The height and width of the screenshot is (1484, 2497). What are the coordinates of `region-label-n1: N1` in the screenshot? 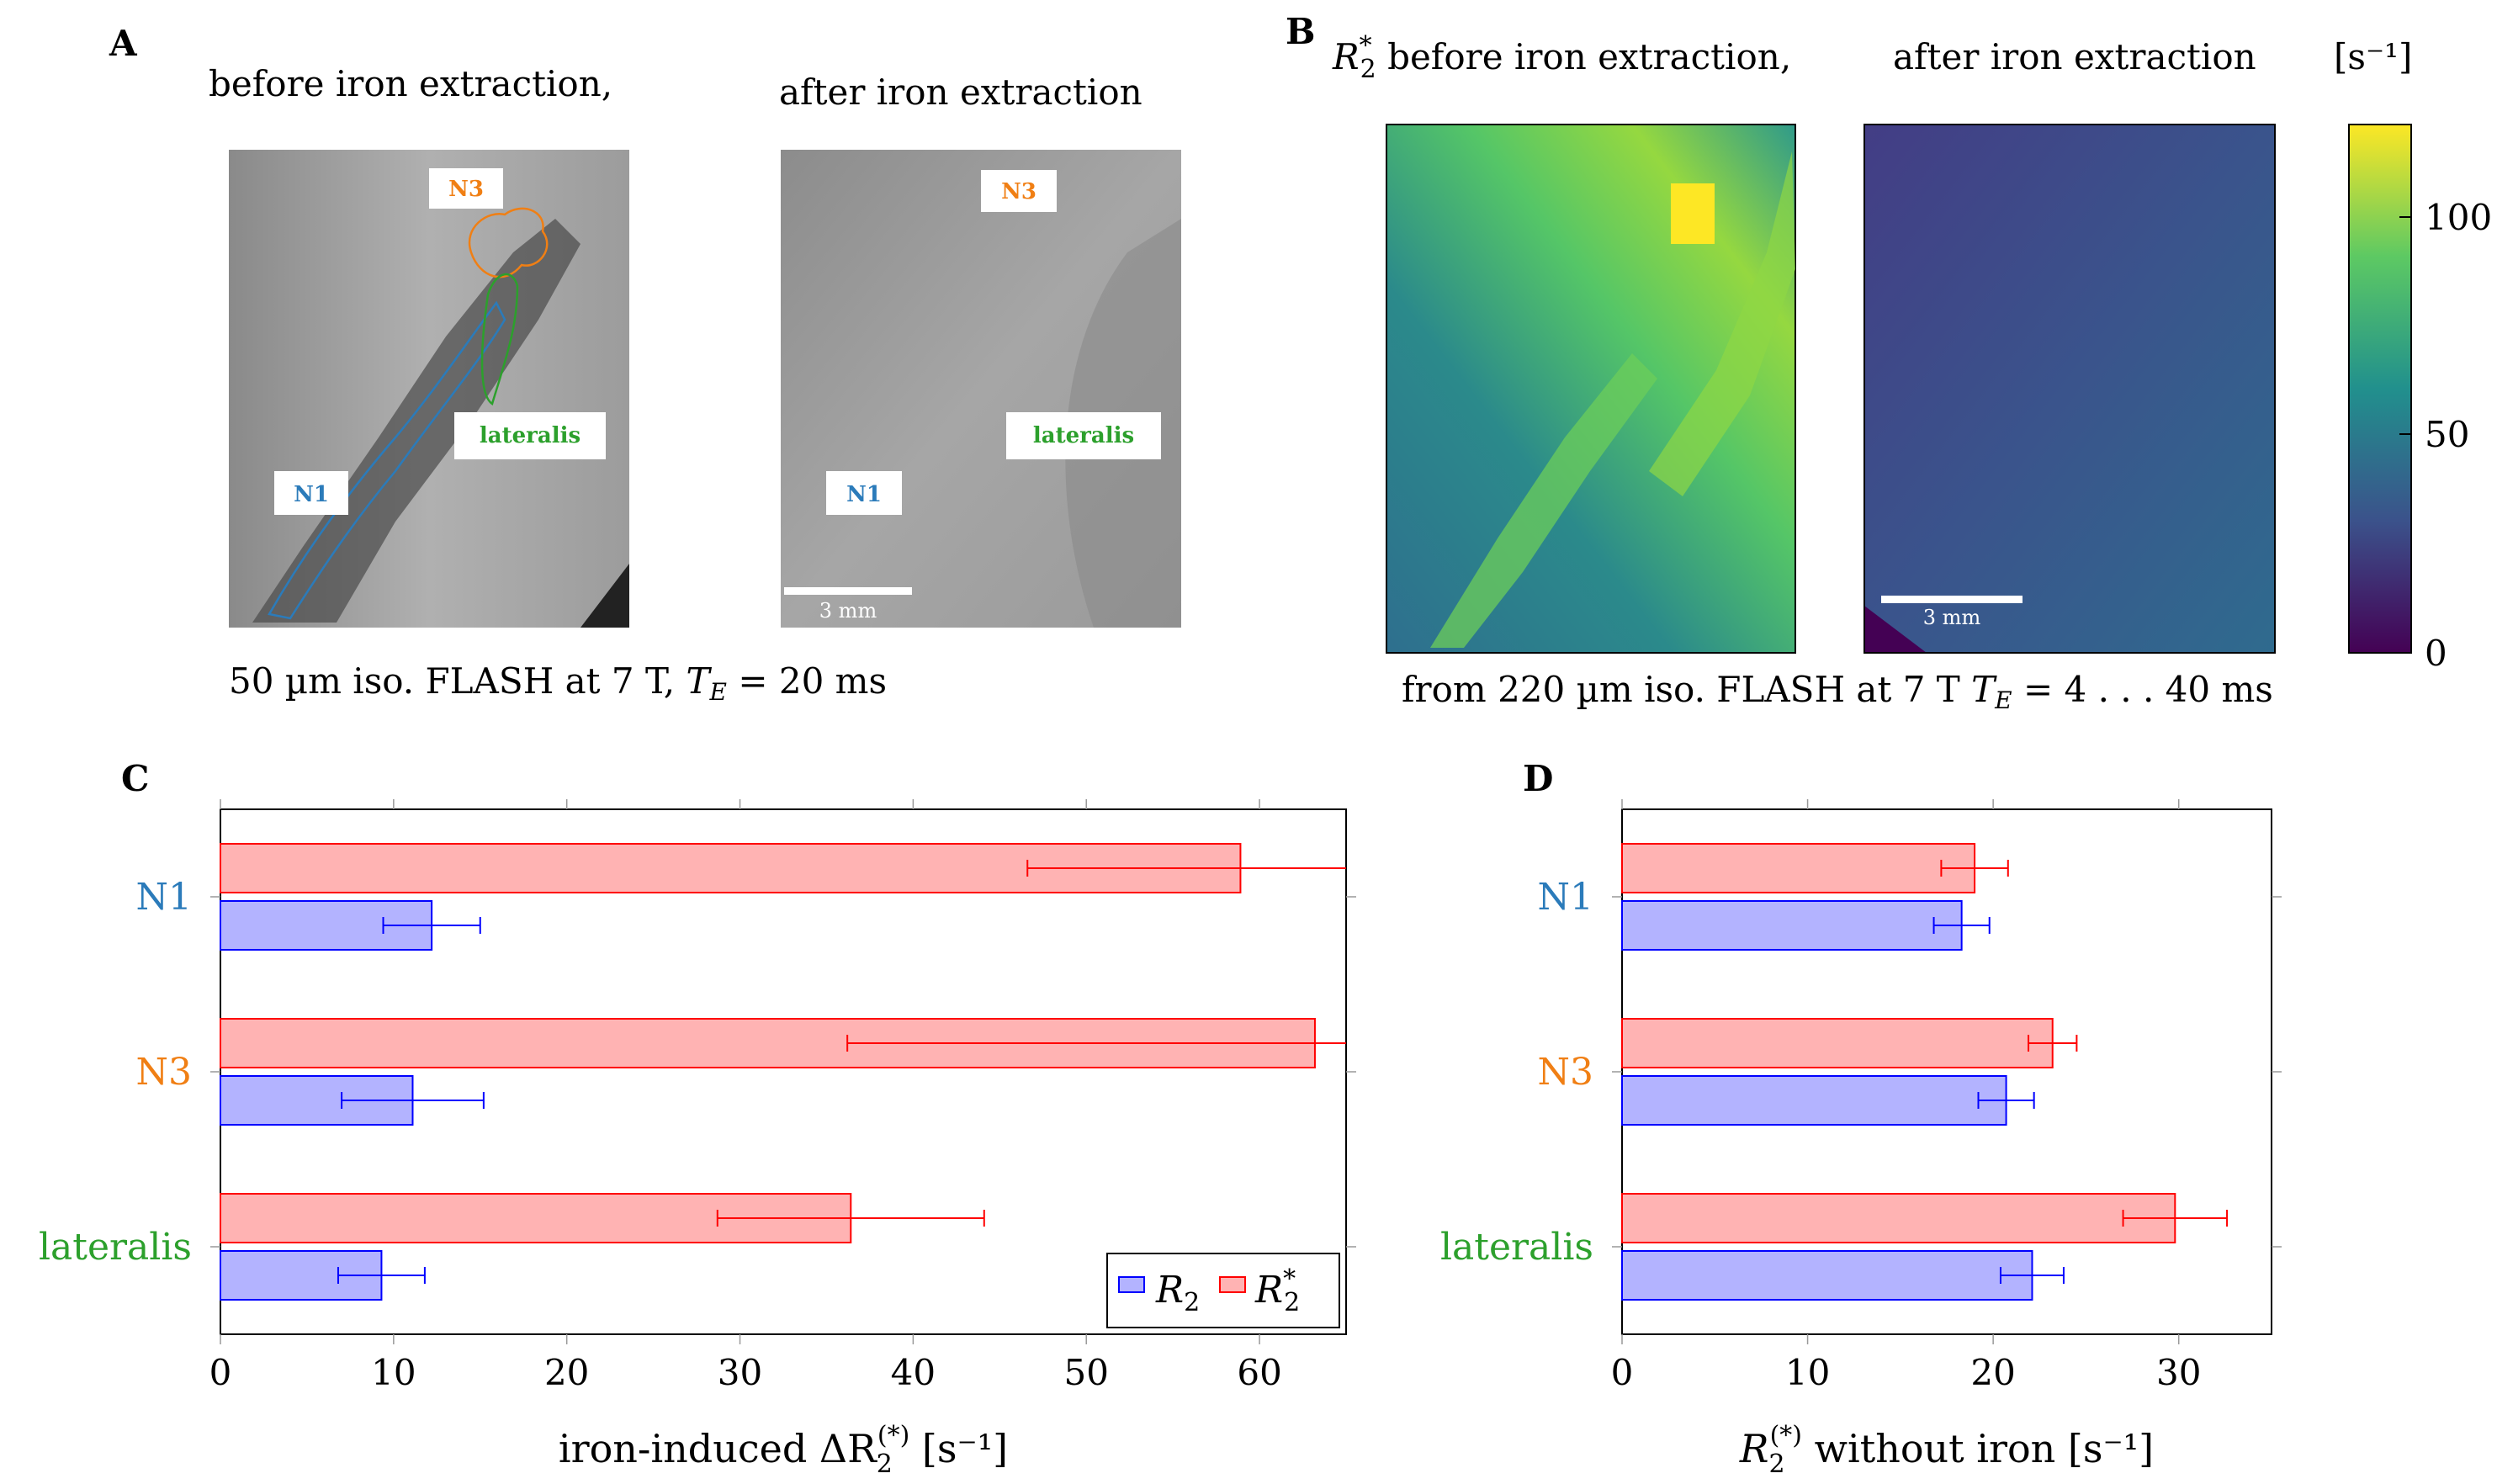 It's located at (311, 494).